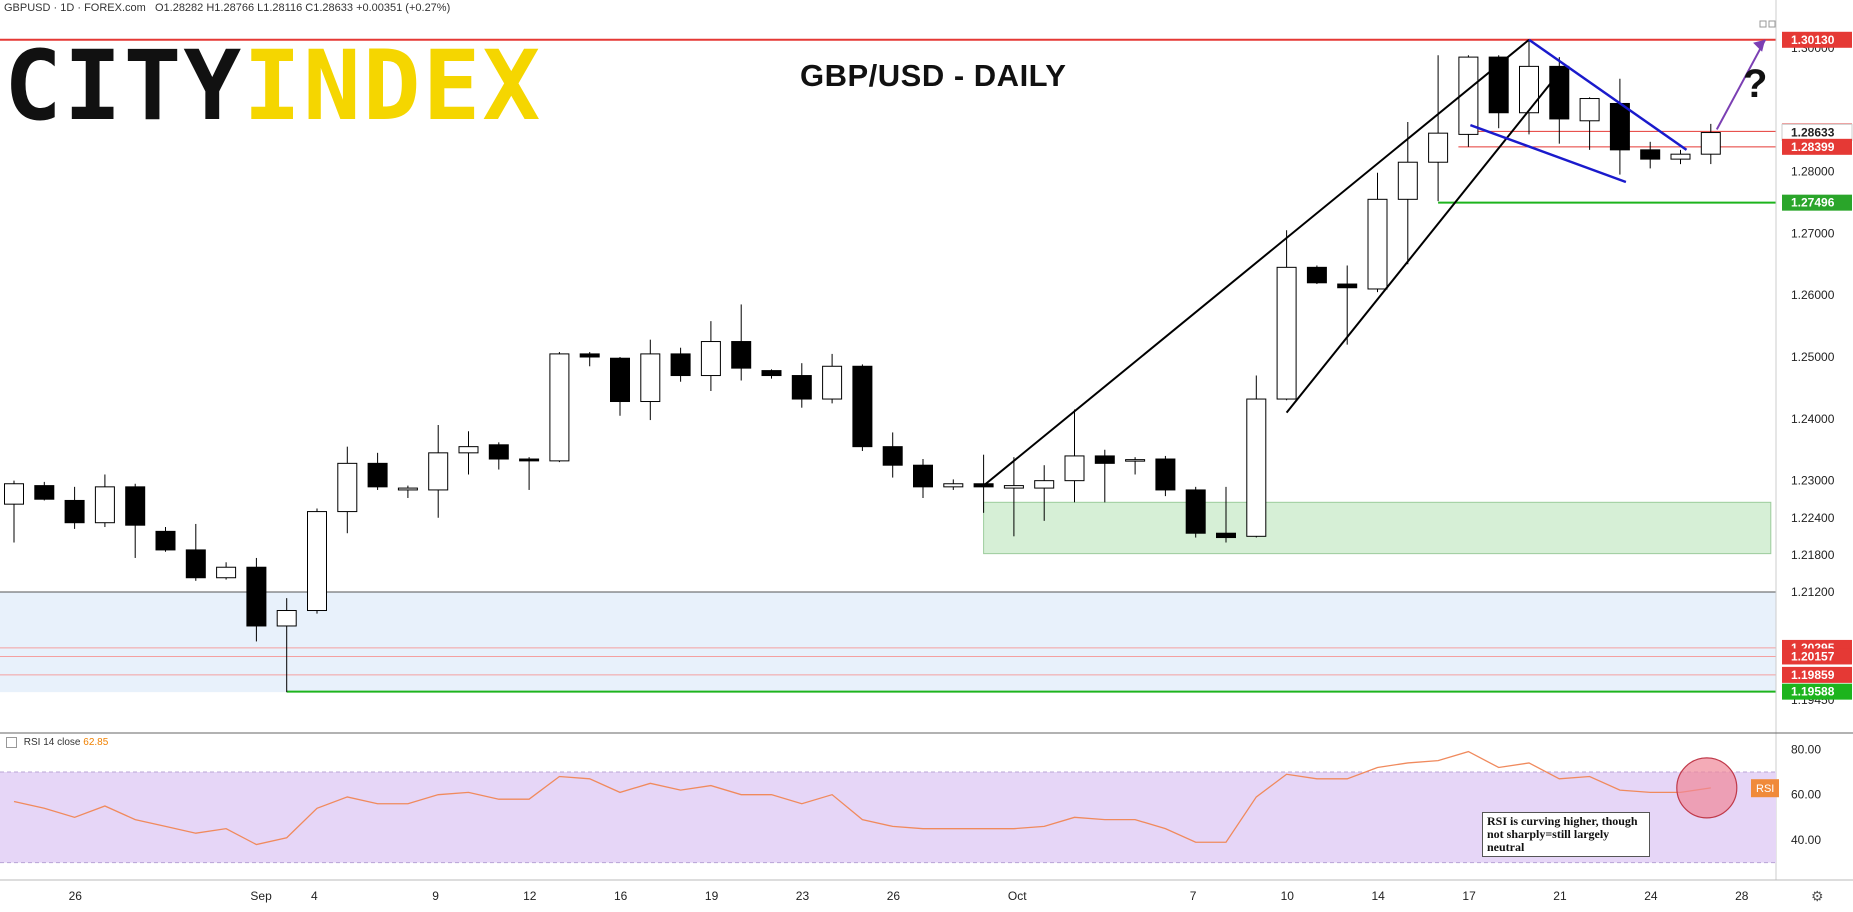  I want to click on price-badge-label: 1.28399, so click(1813, 147).